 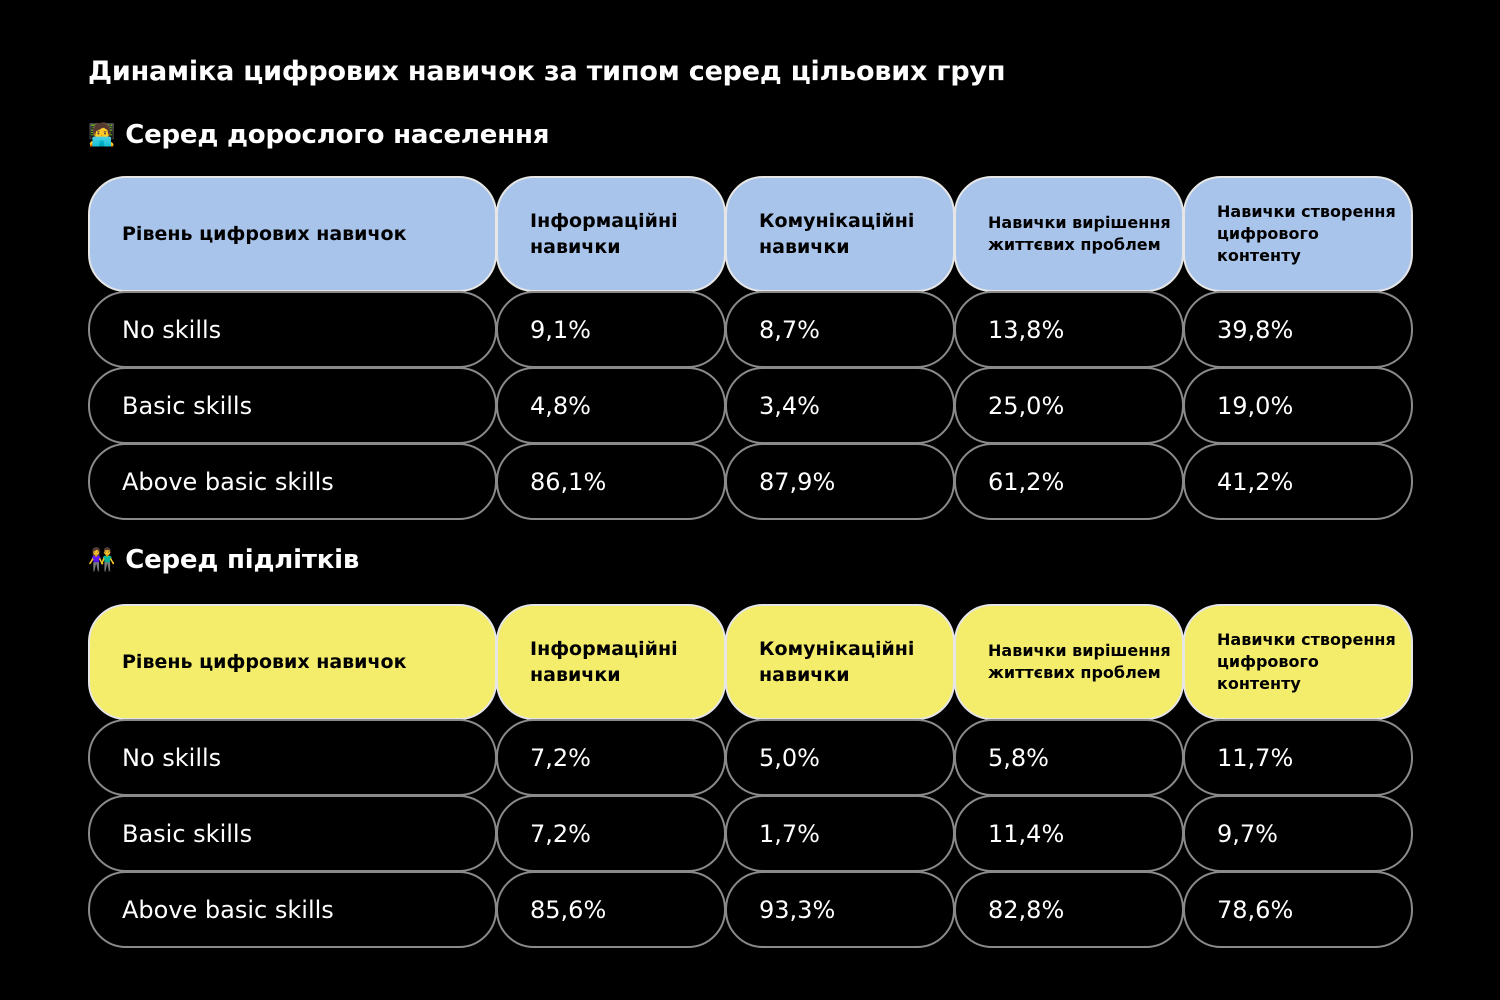 I want to click on table-cell: 25,0%, so click(x=1069, y=405).